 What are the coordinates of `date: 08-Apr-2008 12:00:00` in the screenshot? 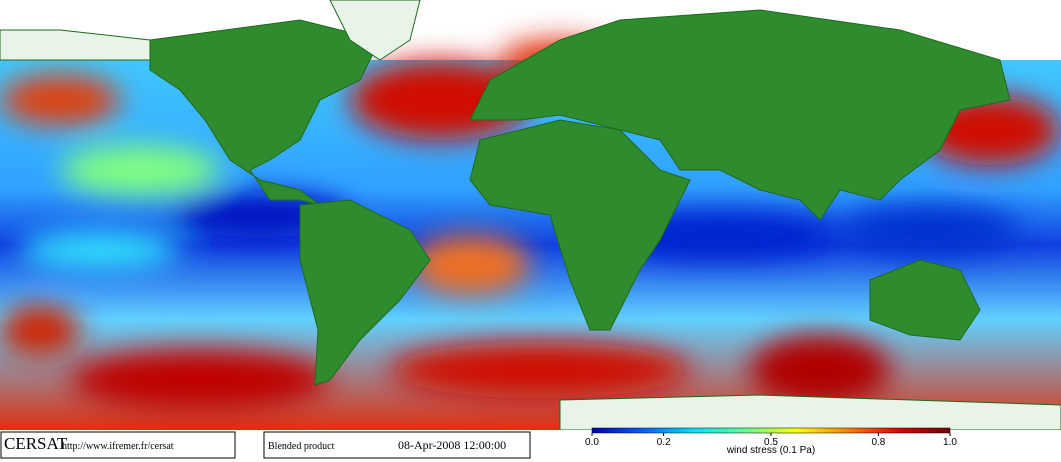 It's located at (452, 445).